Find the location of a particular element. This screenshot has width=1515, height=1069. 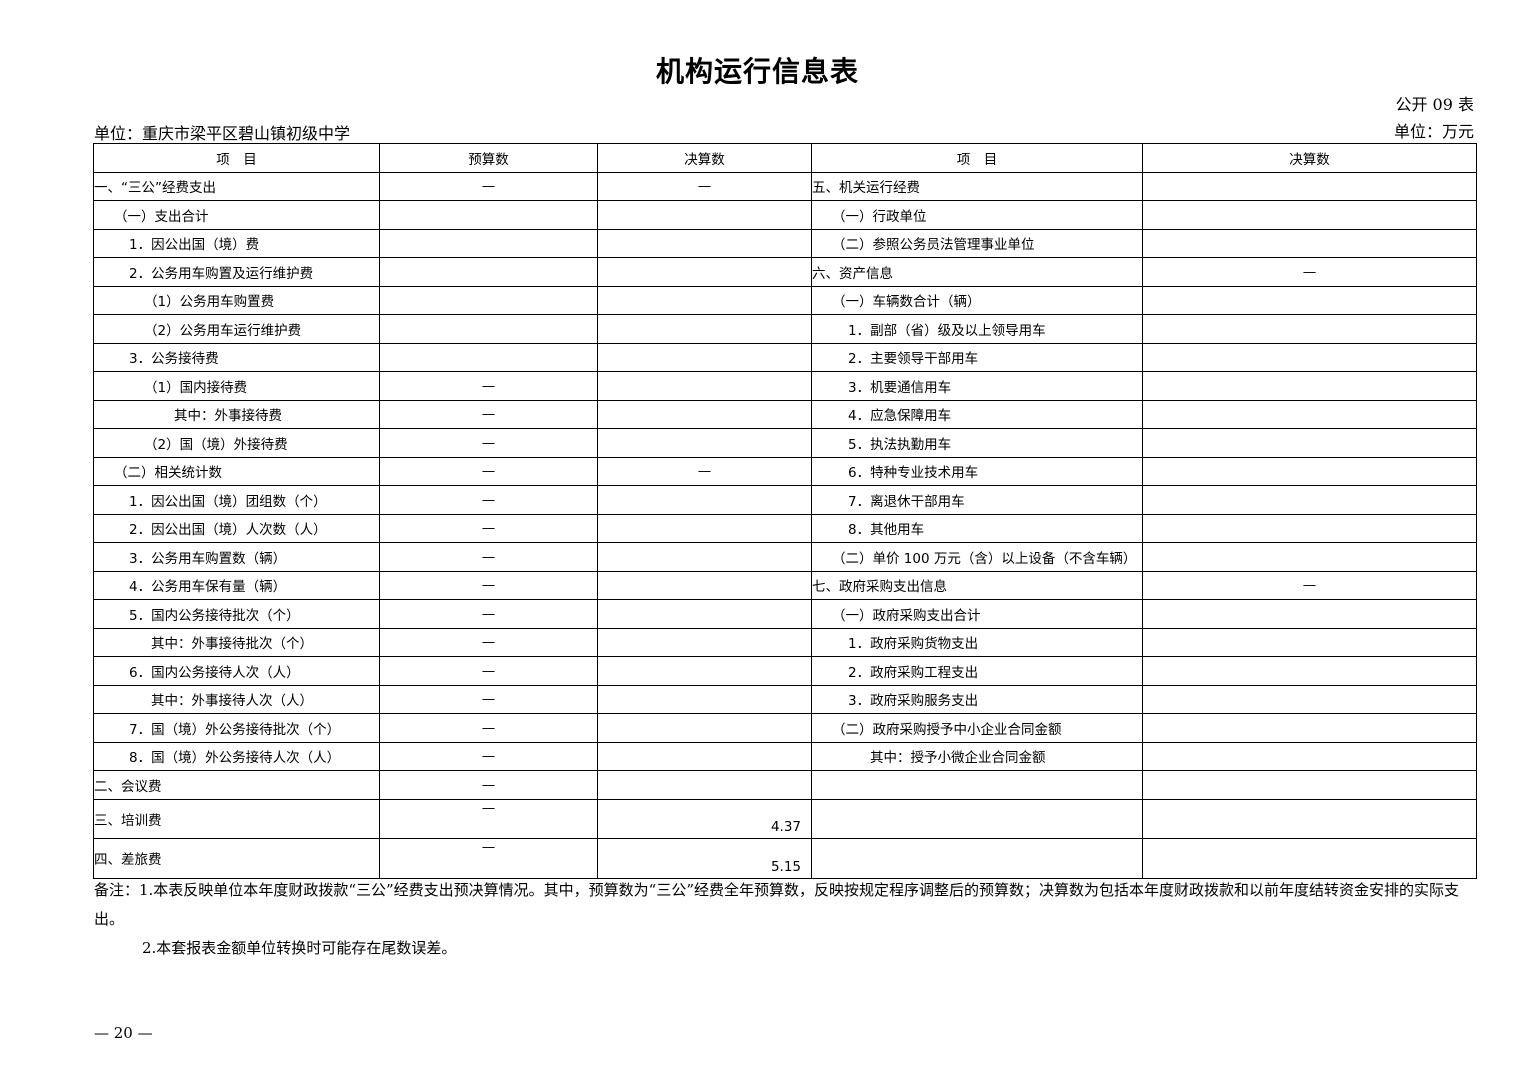

table-row: （1）公务用车购置费 （一）车辆数合计（辆） is located at coordinates (785, 300).